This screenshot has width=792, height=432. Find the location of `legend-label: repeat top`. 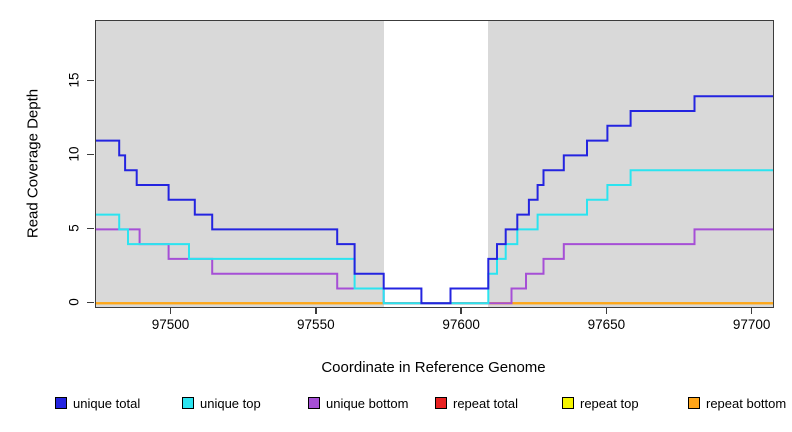

legend-label: repeat top is located at coordinates (609, 403).